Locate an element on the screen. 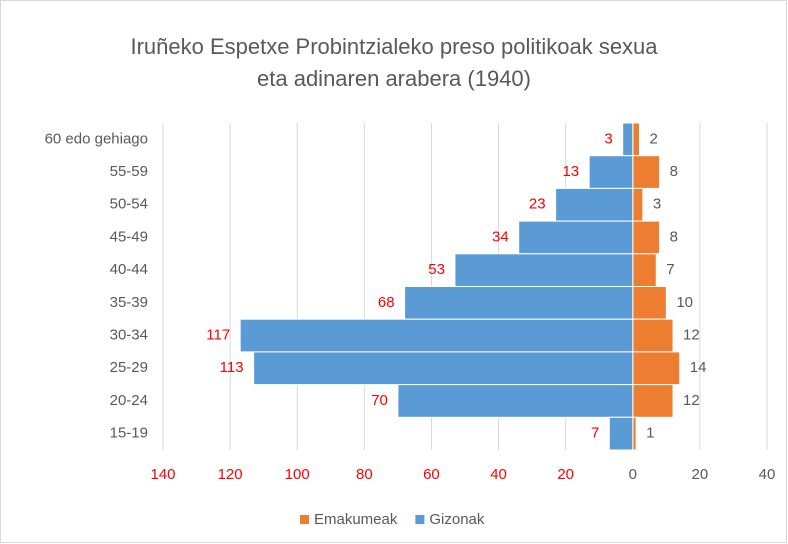 This screenshot has width=788, height=544. data-label: 70 is located at coordinates (379, 400).